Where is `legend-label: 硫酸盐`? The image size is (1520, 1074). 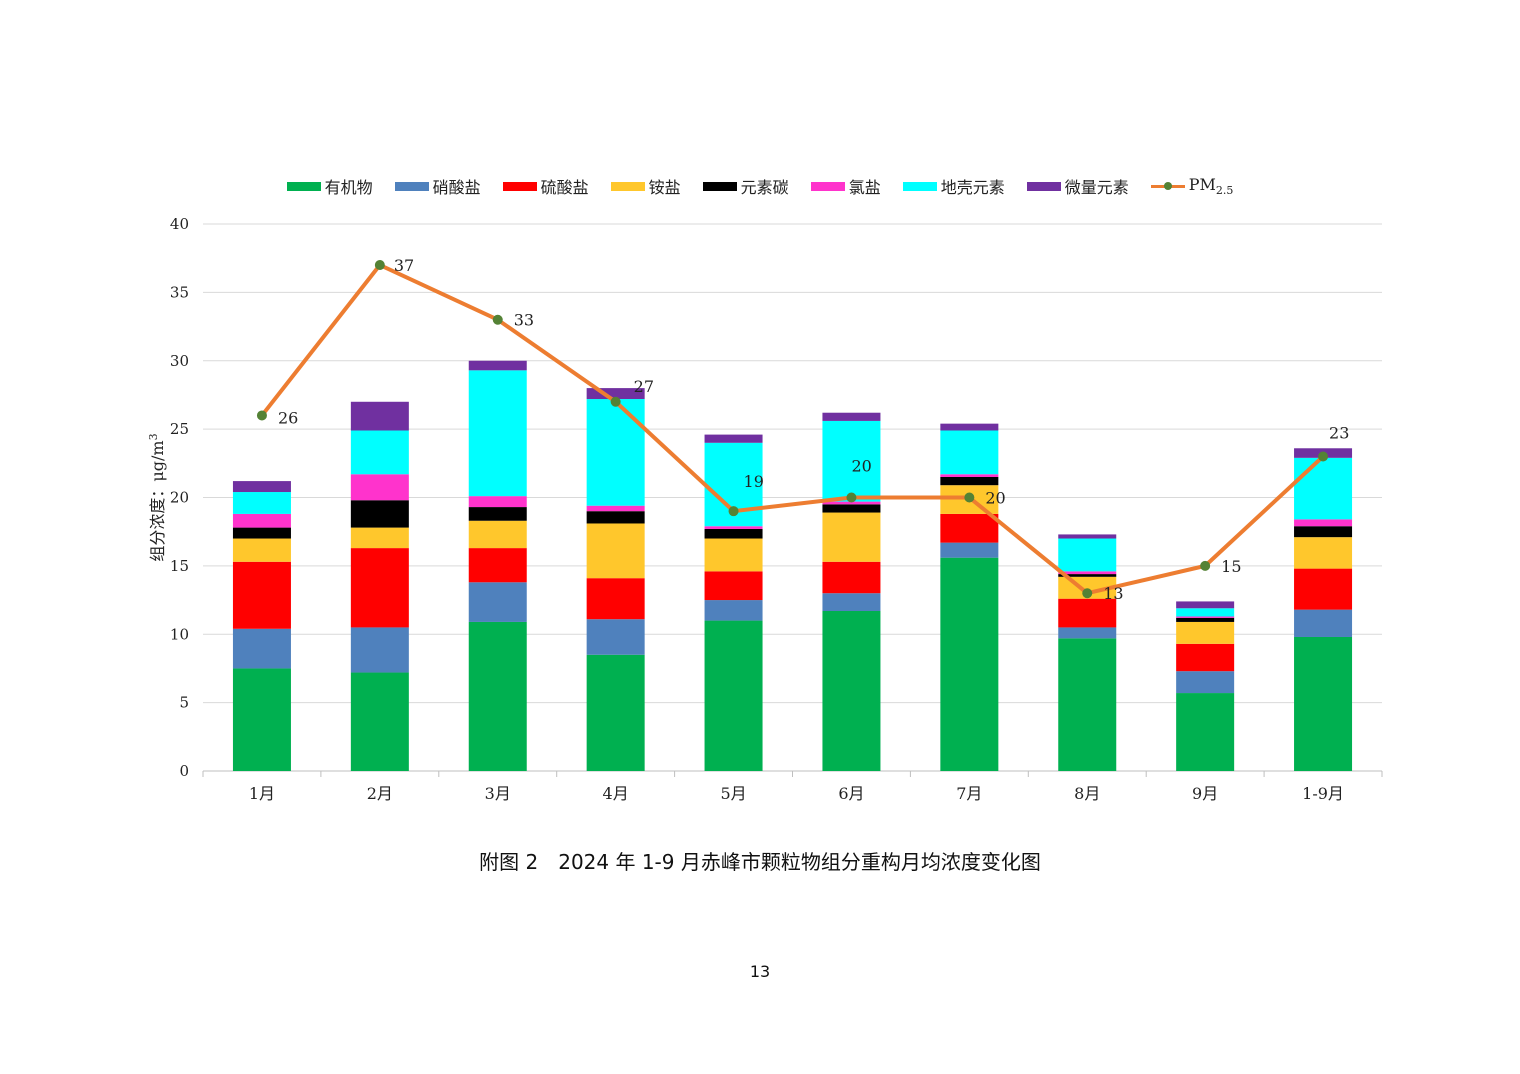
legend-label: 硫酸盐 is located at coordinates (564, 187).